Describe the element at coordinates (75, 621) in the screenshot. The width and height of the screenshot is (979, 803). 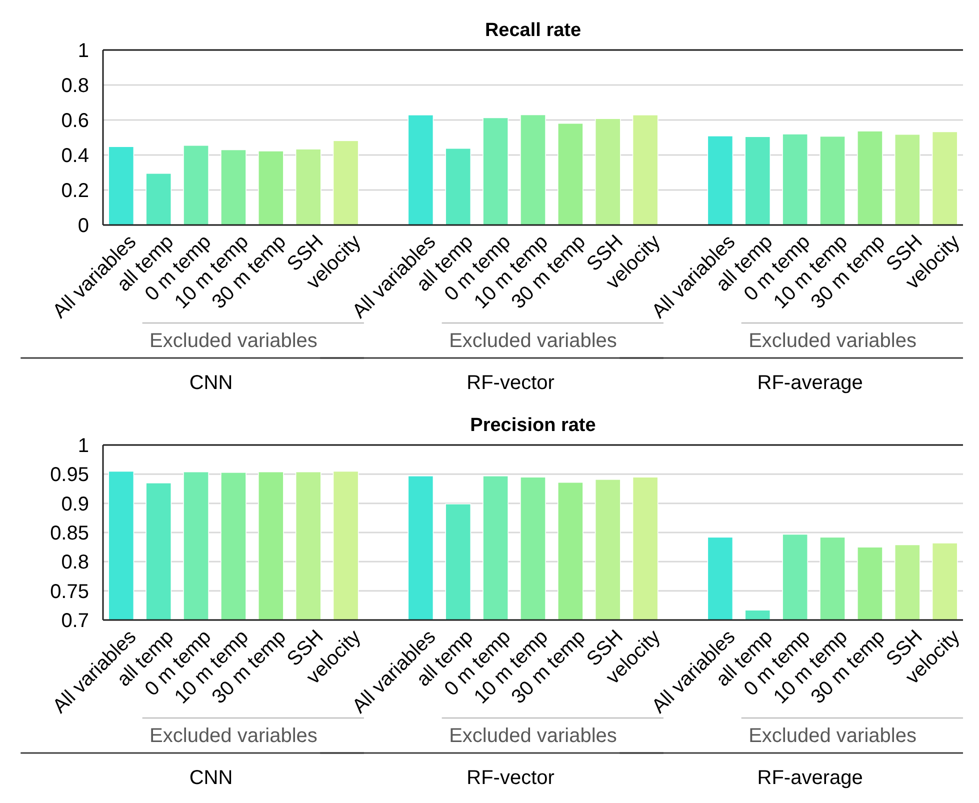
I see `y-tick-label: 0.7` at that location.